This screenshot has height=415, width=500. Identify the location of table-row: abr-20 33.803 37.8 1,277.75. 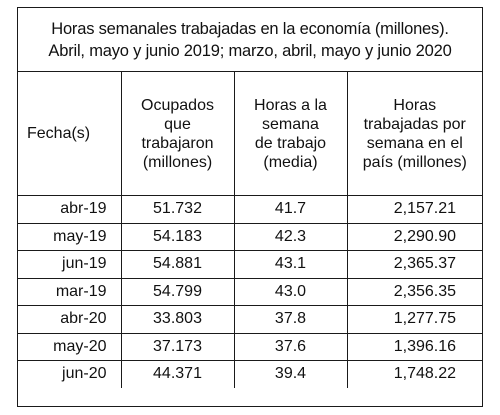
(250, 319).